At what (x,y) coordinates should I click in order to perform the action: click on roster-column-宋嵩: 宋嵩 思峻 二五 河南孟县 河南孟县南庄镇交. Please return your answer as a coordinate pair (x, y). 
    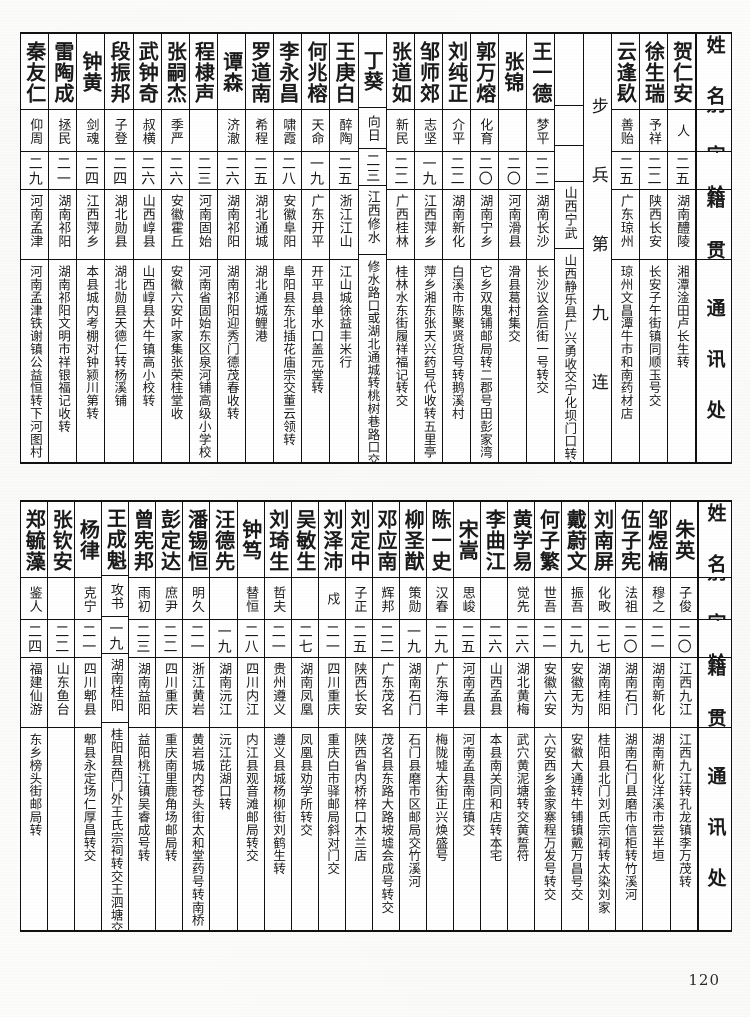
    Looking at the image, I should click on (467, 716).